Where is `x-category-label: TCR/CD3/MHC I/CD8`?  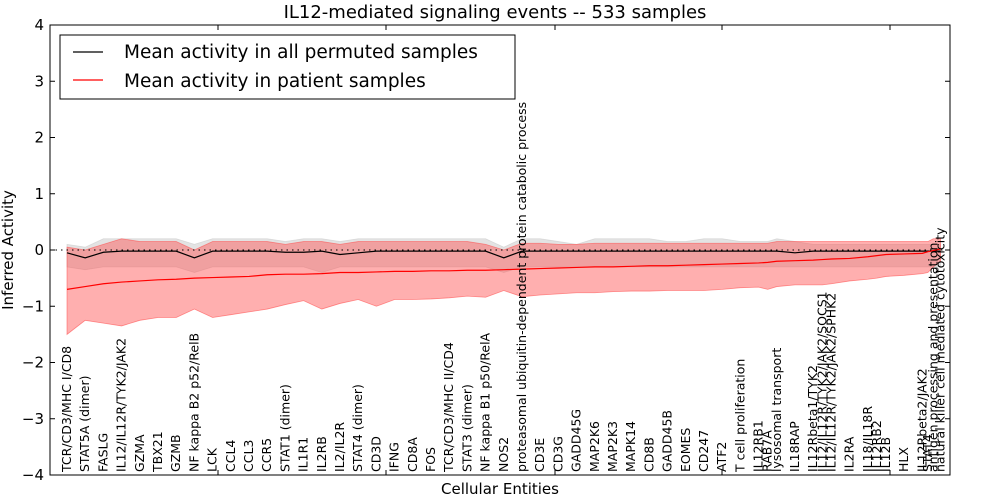
x-category-label: TCR/CD3/MHC I/CD8 is located at coordinates (66, 409).